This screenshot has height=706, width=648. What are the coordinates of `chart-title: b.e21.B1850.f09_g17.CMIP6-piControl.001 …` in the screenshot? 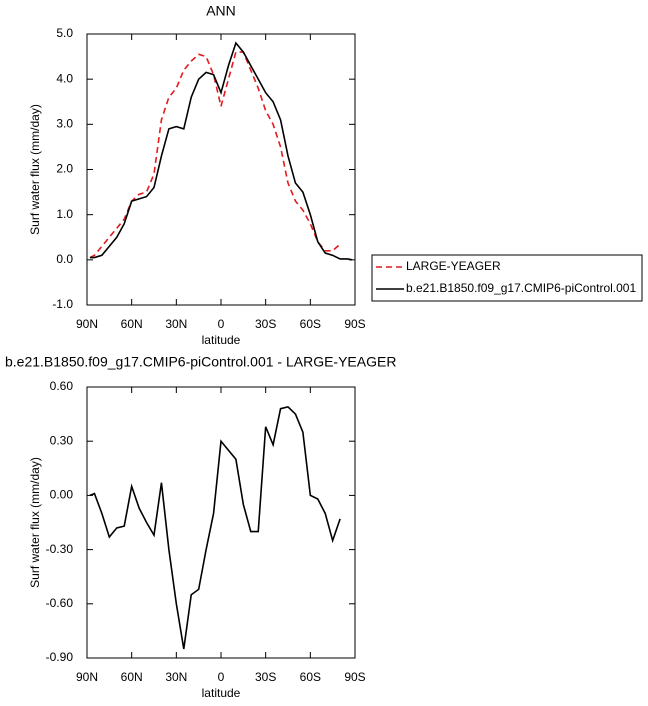 It's located at (200, 362).